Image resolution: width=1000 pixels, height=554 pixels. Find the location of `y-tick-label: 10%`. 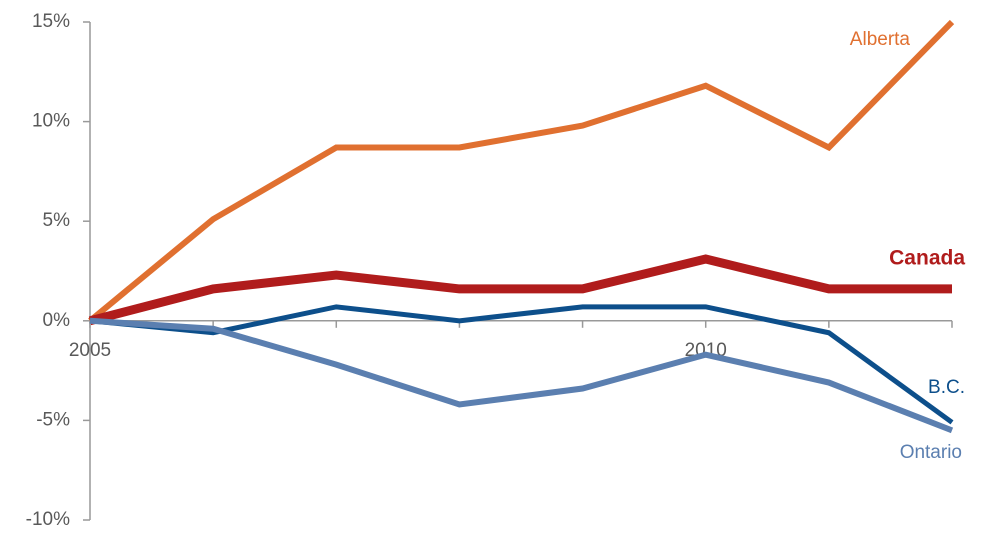

y-tick-label: 10% is located at coordinates (51, 121).